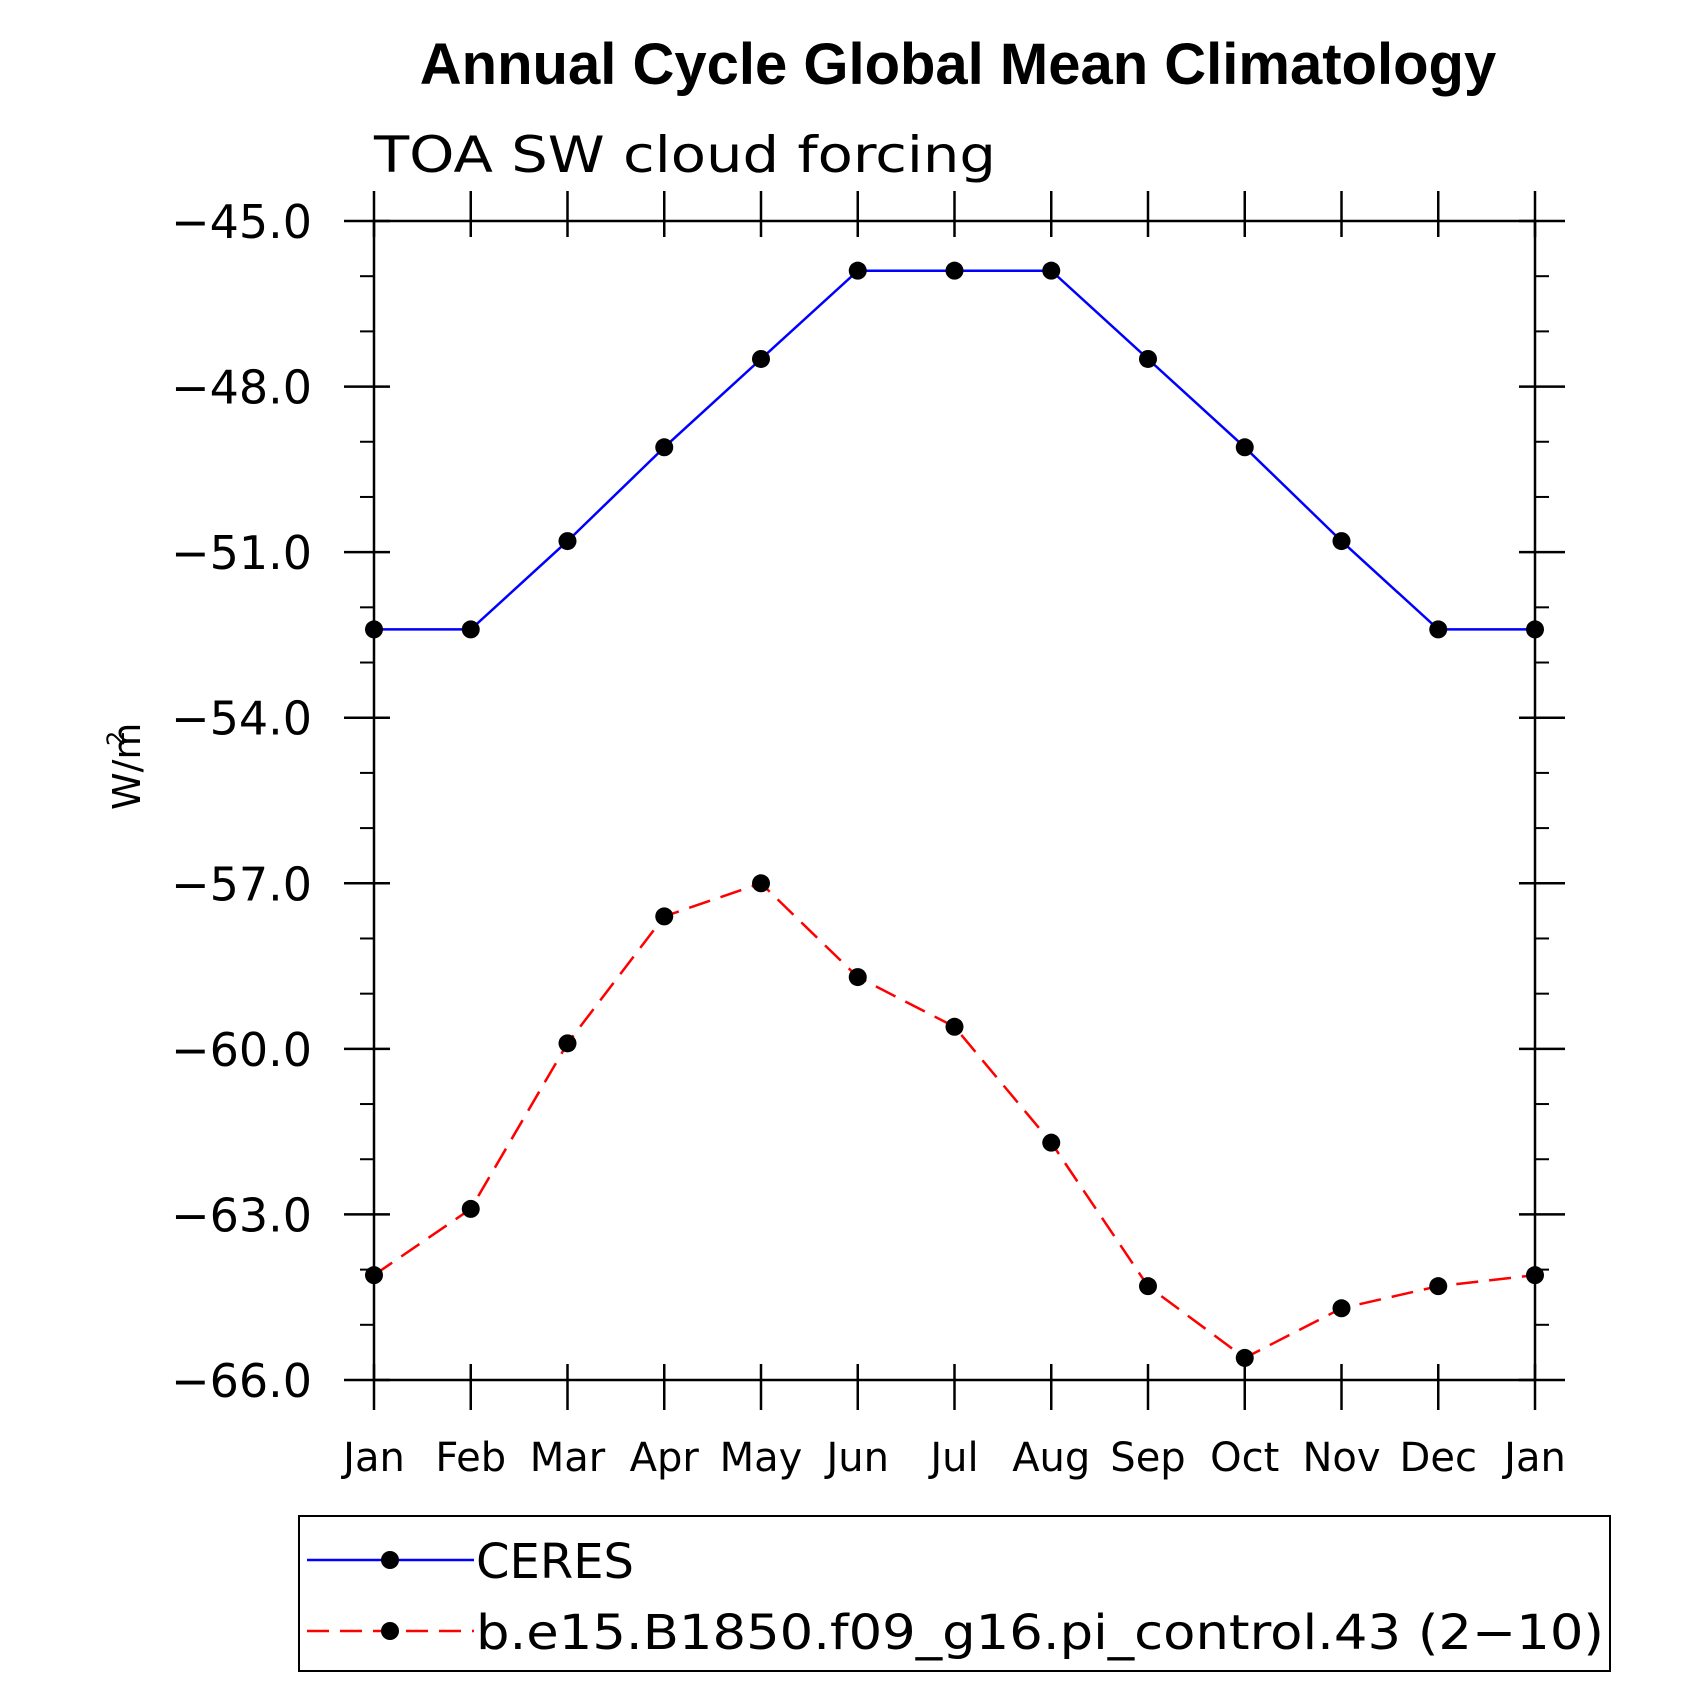 Image resolution: width=1702 pixels, height=1702 pixels. What do you see at coordinates (958, 64) in the screenshot?
I see `chart-title: Annual Cycle Global Mean Climatology` at bounding box center [958, 64].